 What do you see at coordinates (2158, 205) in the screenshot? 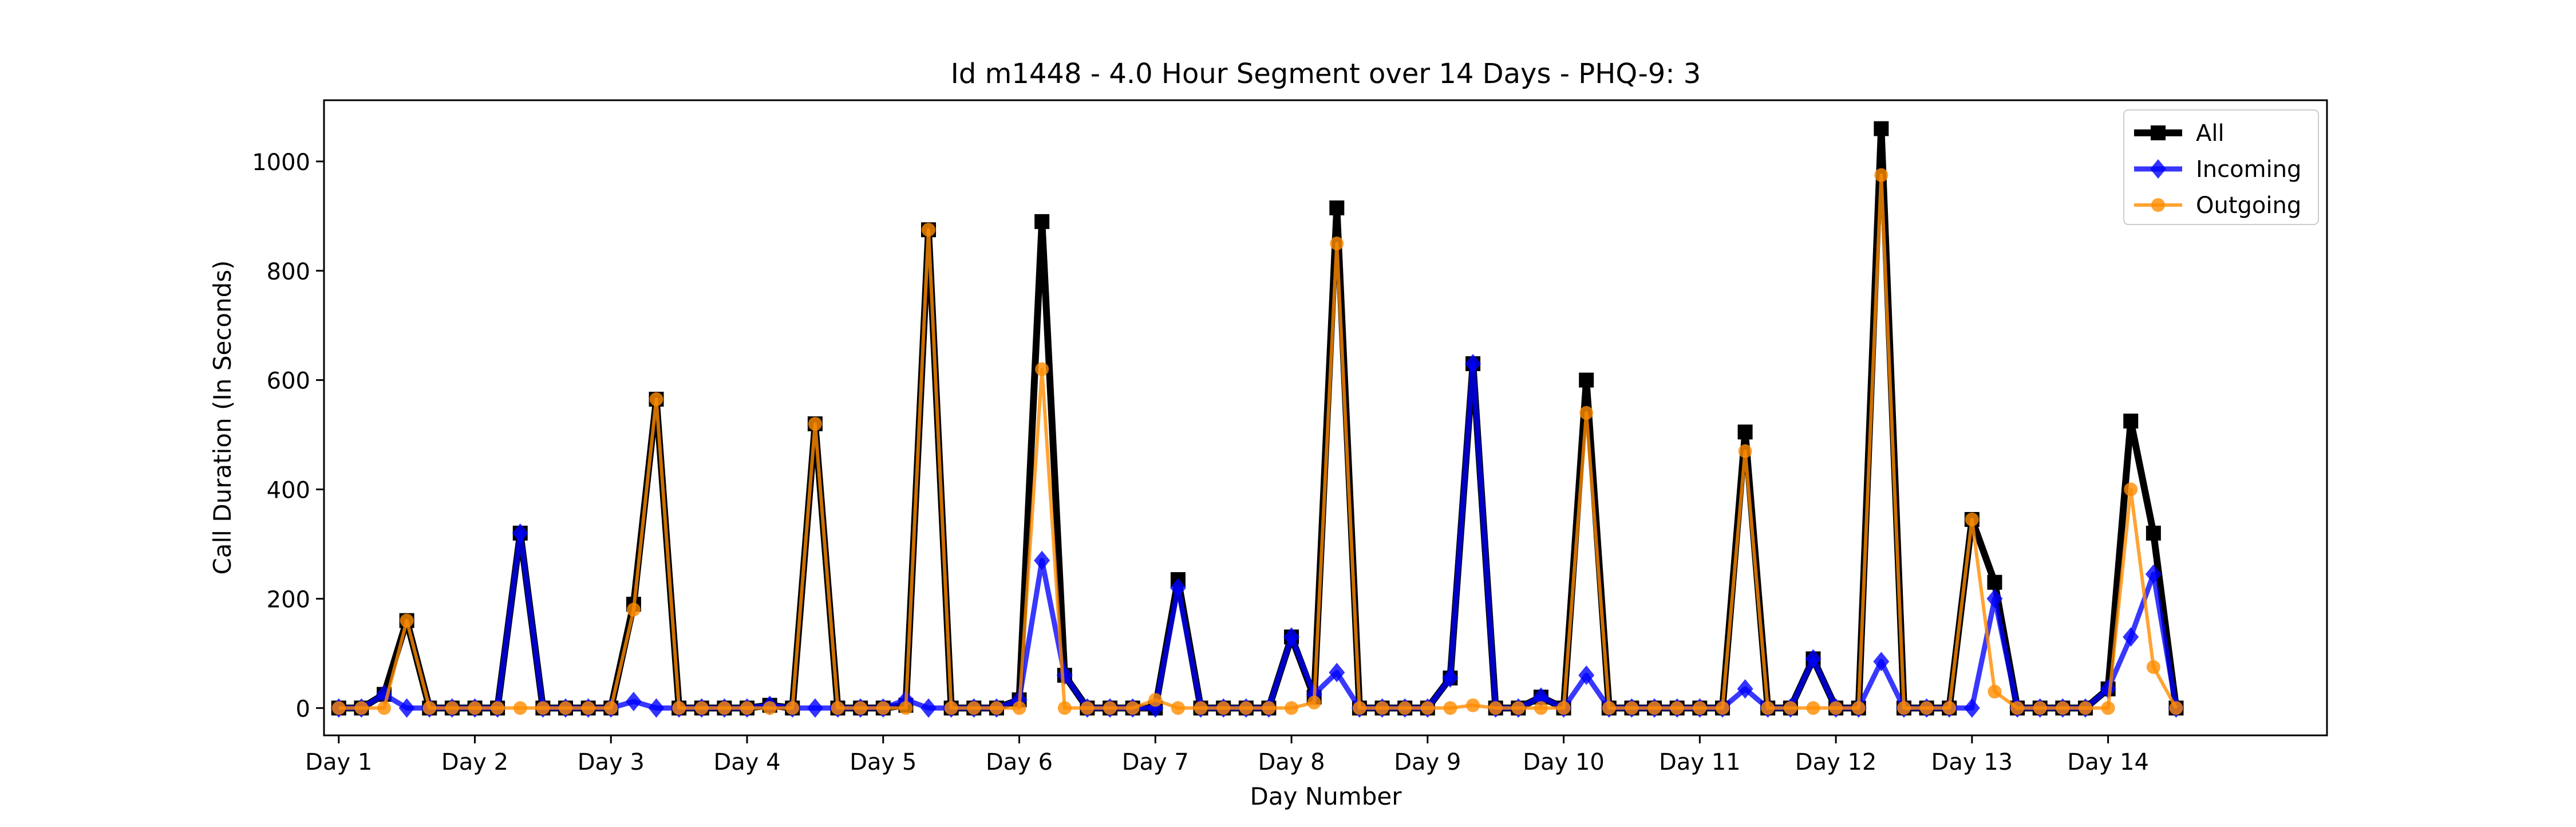
I see `legend-marker-outgoing` at bounding box center [2158, 205].